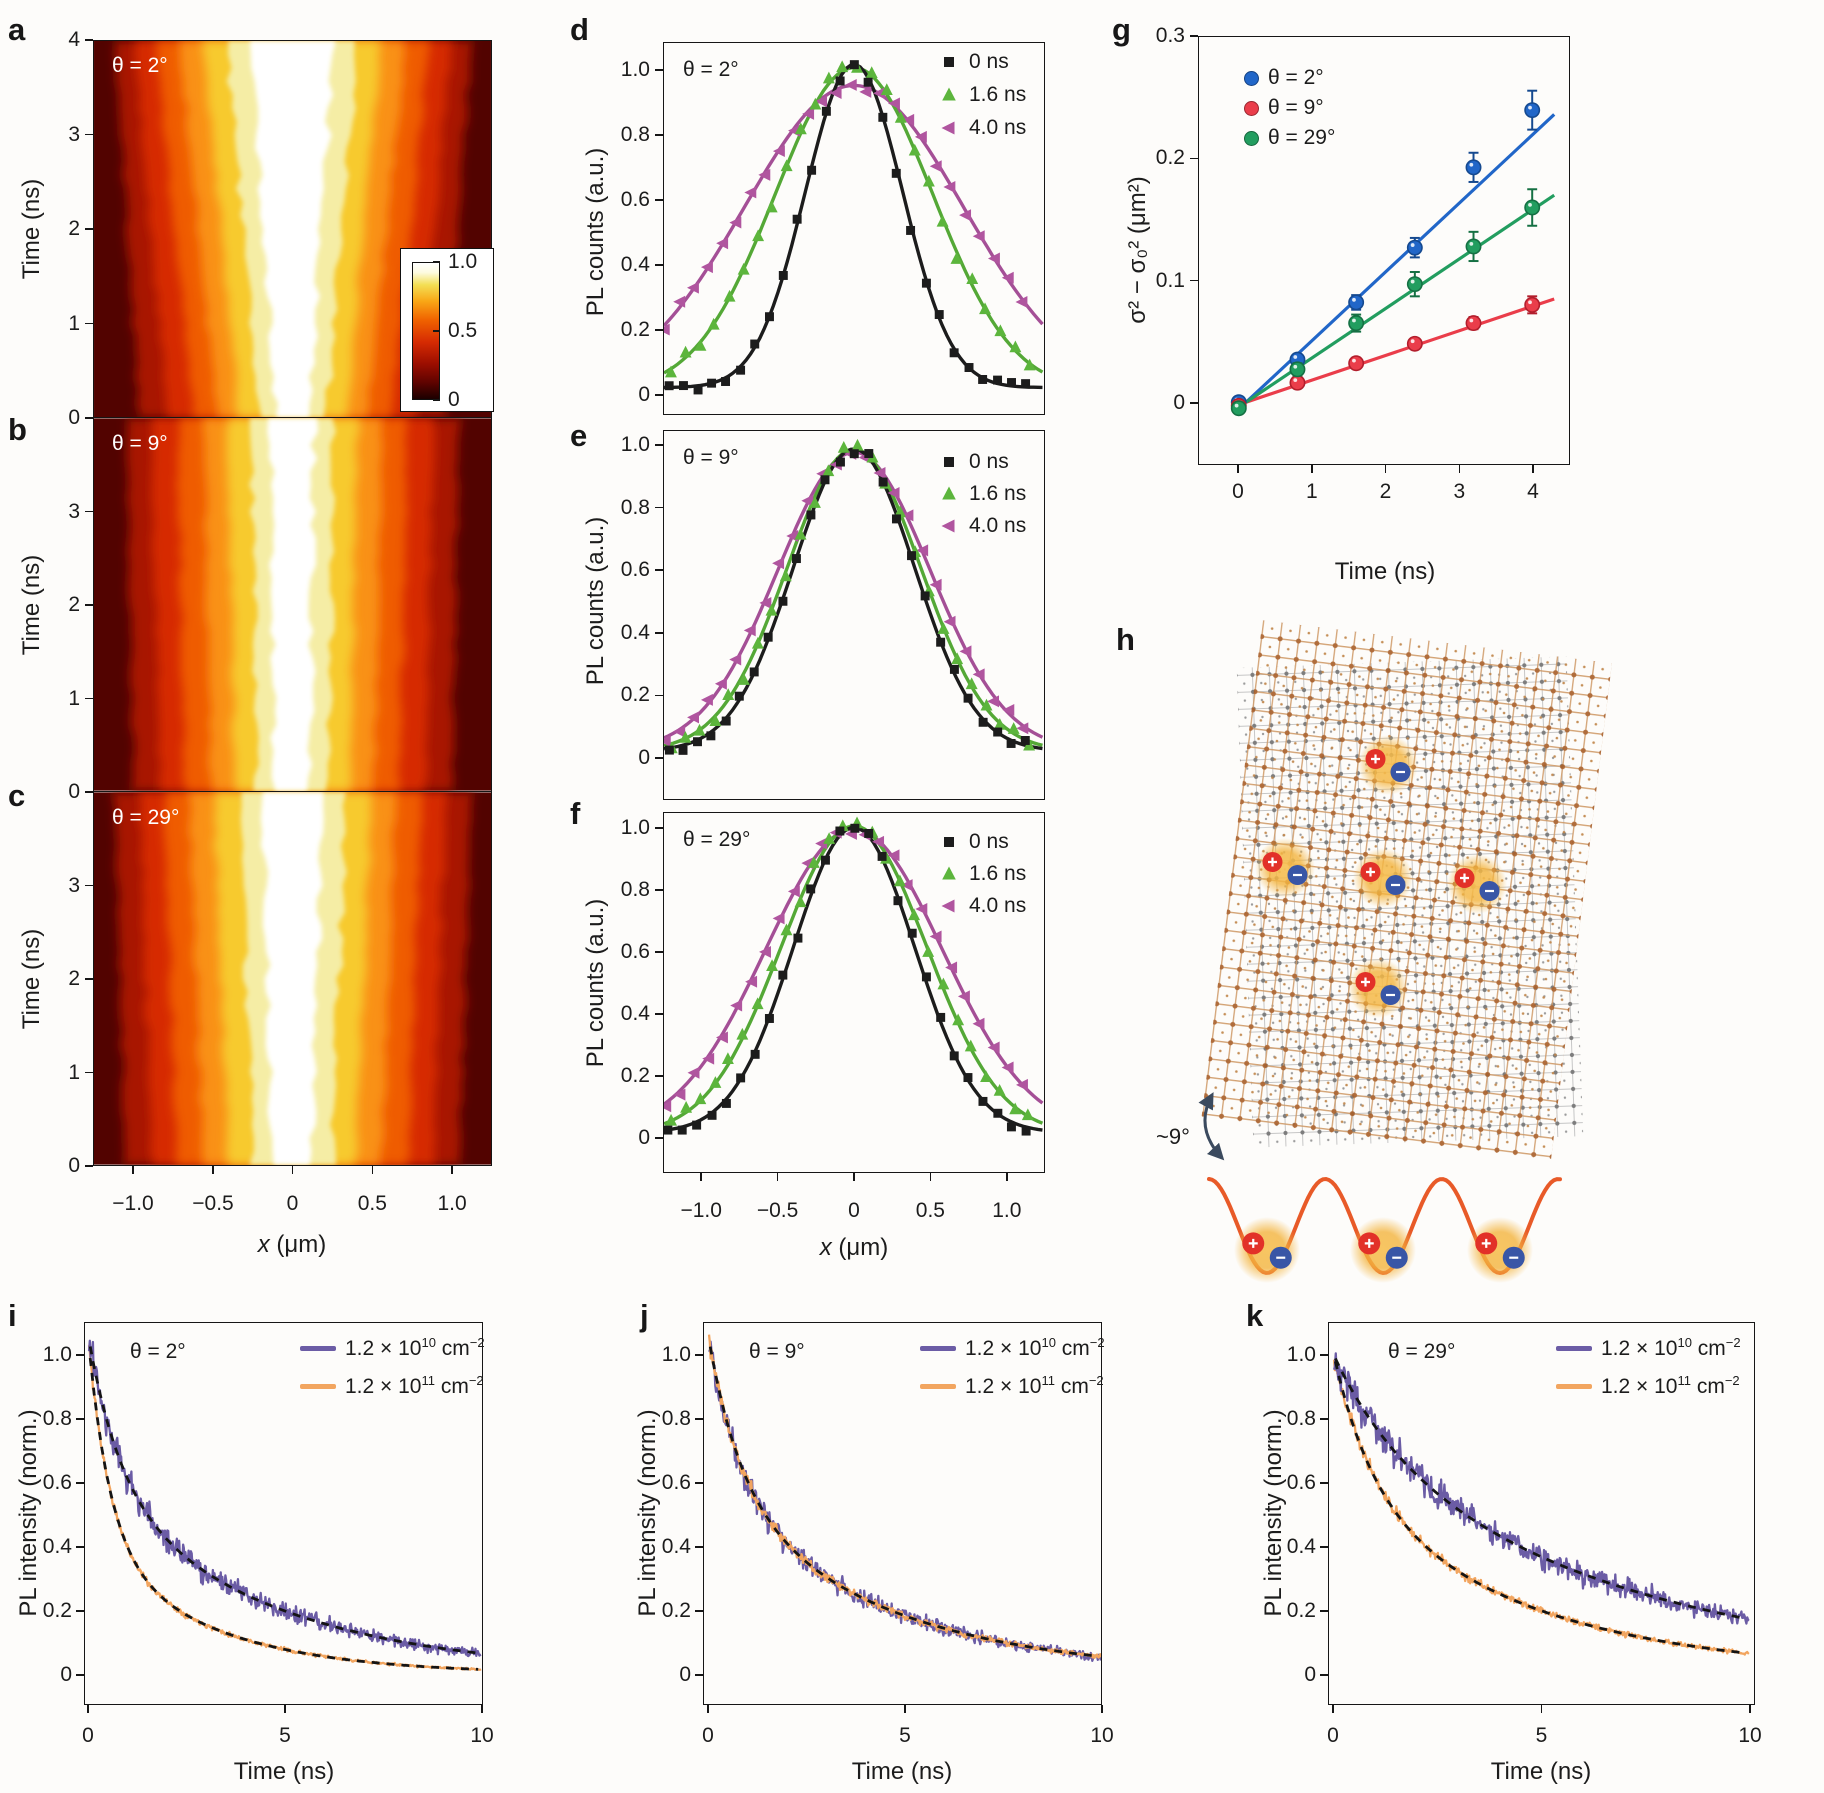 This screenshot has height=1793, width=1824. What do you see at coordinates (1284, 108) in the screenshot?
I see `legend-item-θ=9°: θ = 9°` at bounding box center [1284, 108].